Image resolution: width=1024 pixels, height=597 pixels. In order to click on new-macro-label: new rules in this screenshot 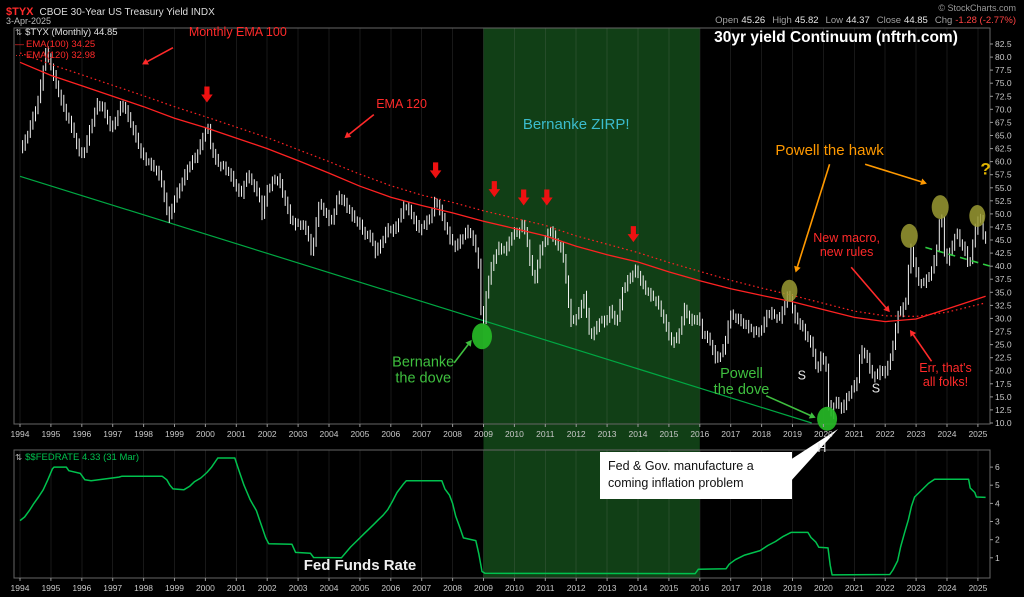, I will do `click(847, 252)`.